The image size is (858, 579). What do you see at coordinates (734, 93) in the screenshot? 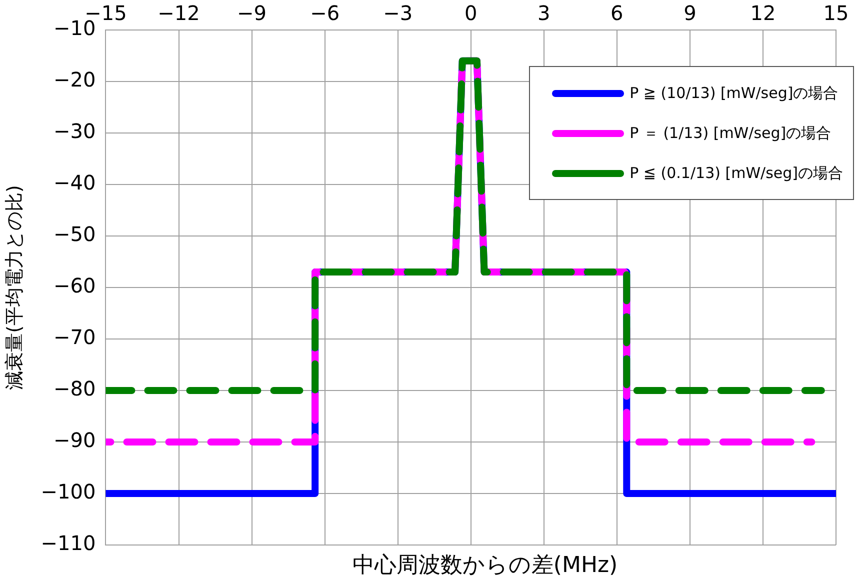
I see `legend-label: P ≧ (10/13) [mW/seg]の場合` at bounding box center [734, 93].